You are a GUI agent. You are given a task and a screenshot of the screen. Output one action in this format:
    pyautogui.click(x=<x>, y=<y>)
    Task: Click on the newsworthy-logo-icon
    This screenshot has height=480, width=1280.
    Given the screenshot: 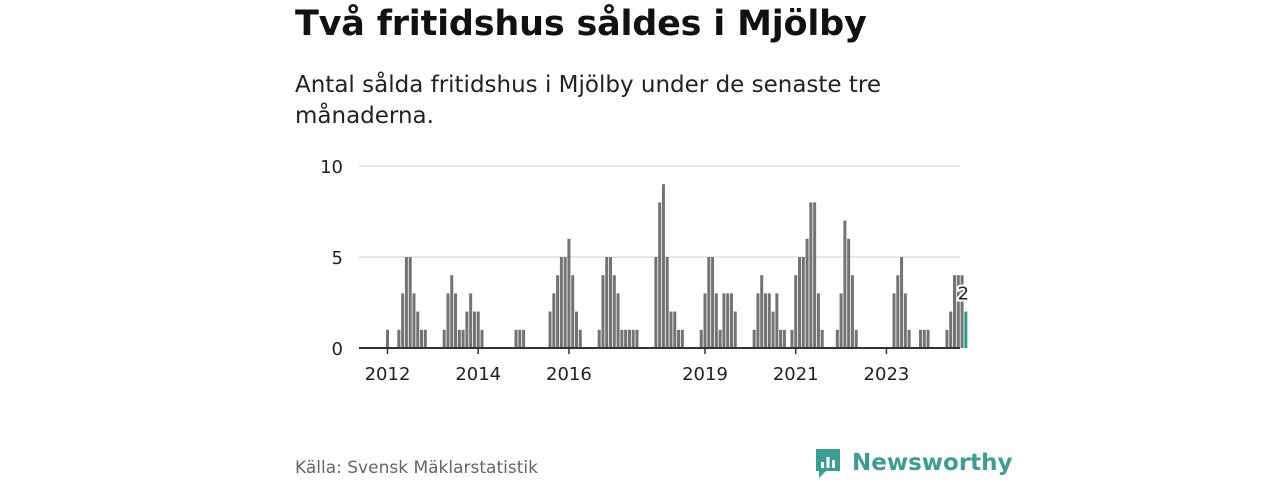 What is the action you would take?
    pyautogui.click(x=828, y=463)
    